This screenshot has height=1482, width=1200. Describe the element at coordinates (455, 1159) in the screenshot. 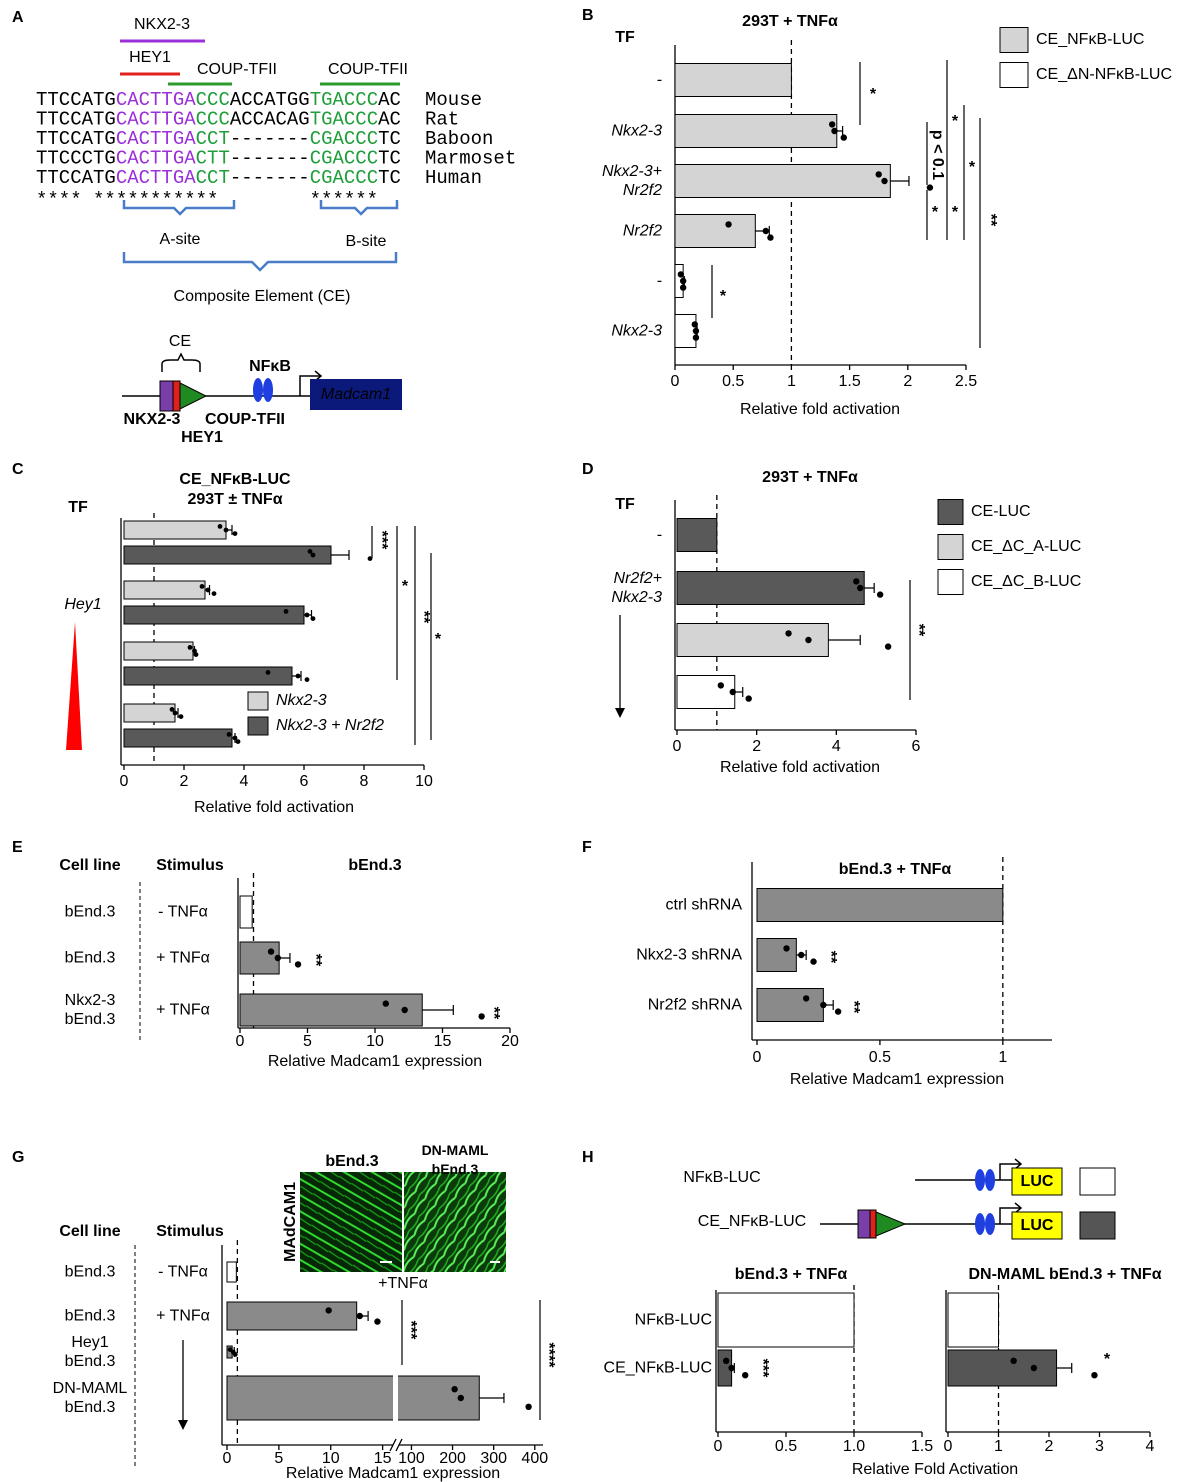

I see `image-label: DN-MAML bEnd.3` at that location.